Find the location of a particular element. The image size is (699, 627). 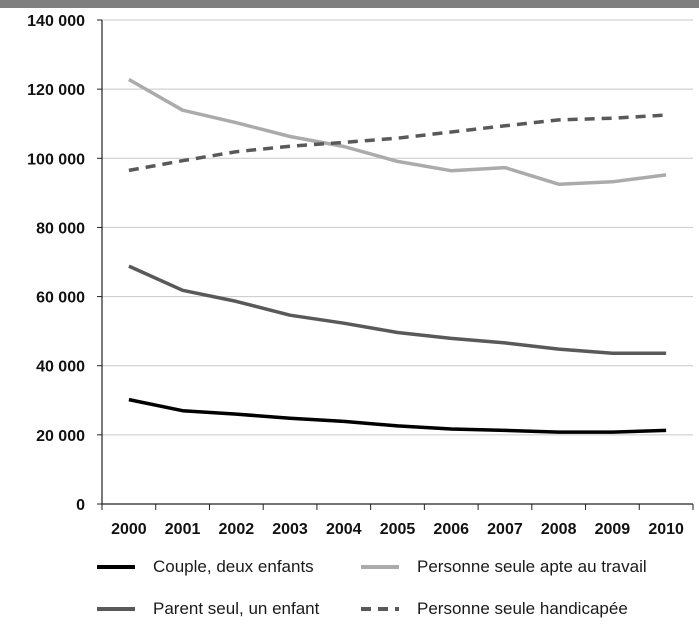

y-tick-label-0: 0 is located at coordinates (80, 505).